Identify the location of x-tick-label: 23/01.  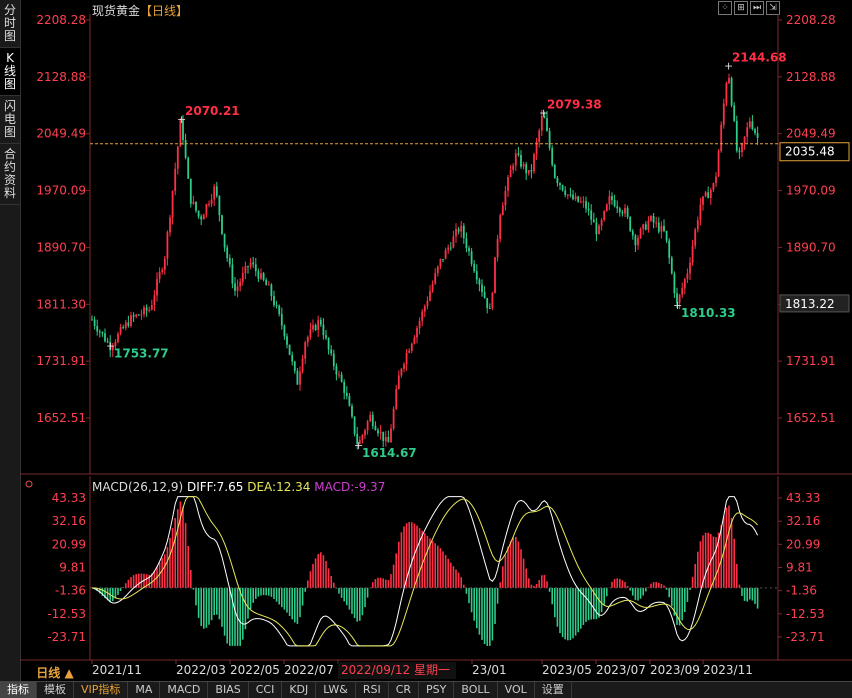
(489, 670).